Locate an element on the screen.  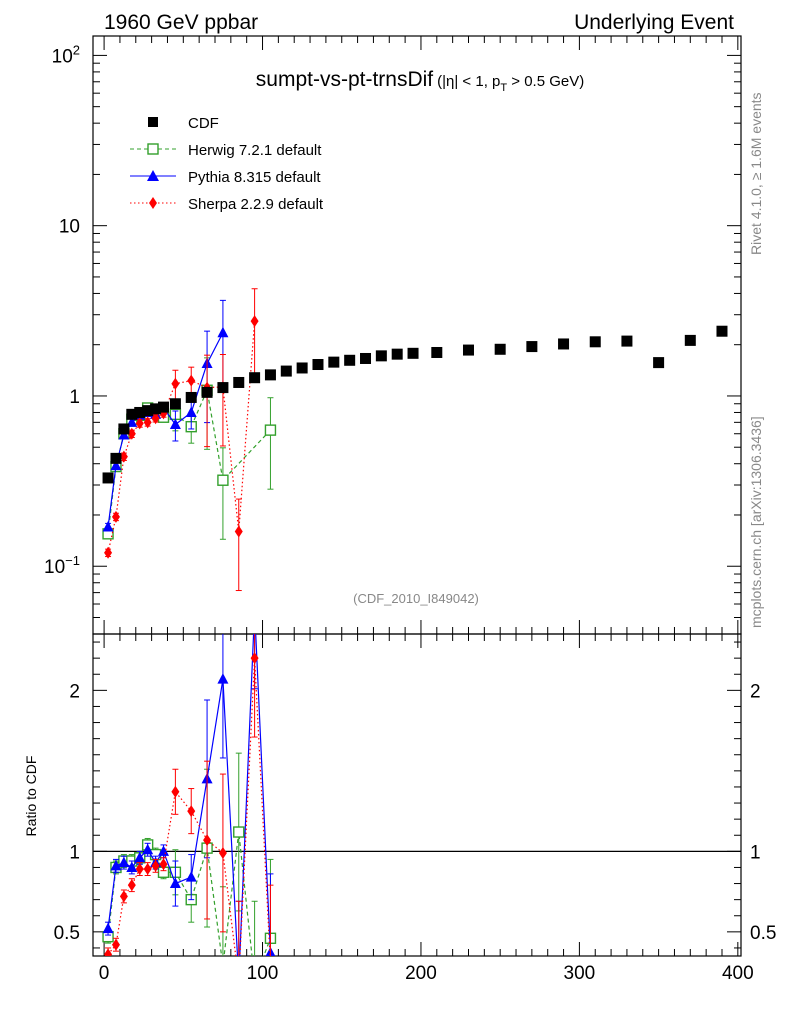
series-herwig is located at coordinates (189, 448).